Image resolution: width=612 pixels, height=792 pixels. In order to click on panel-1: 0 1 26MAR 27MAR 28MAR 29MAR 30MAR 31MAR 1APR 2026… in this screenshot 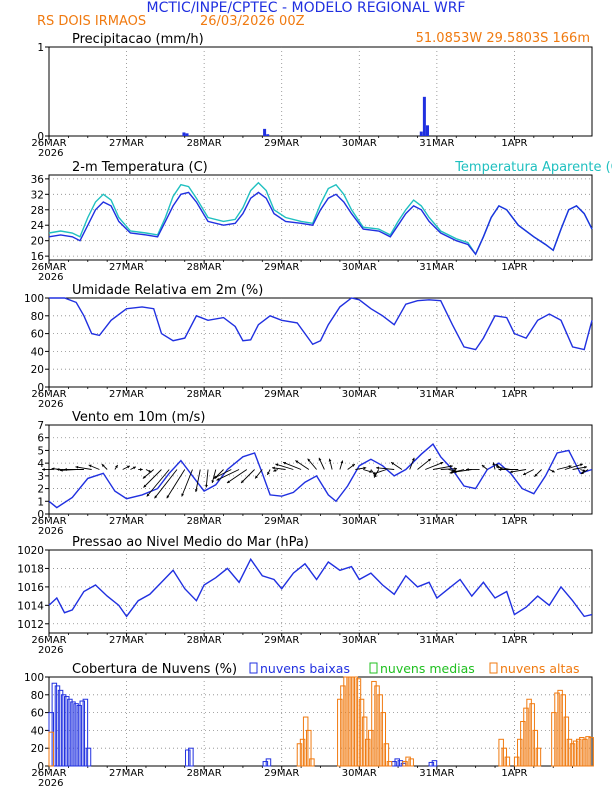, I will do `click(312, 95)`.